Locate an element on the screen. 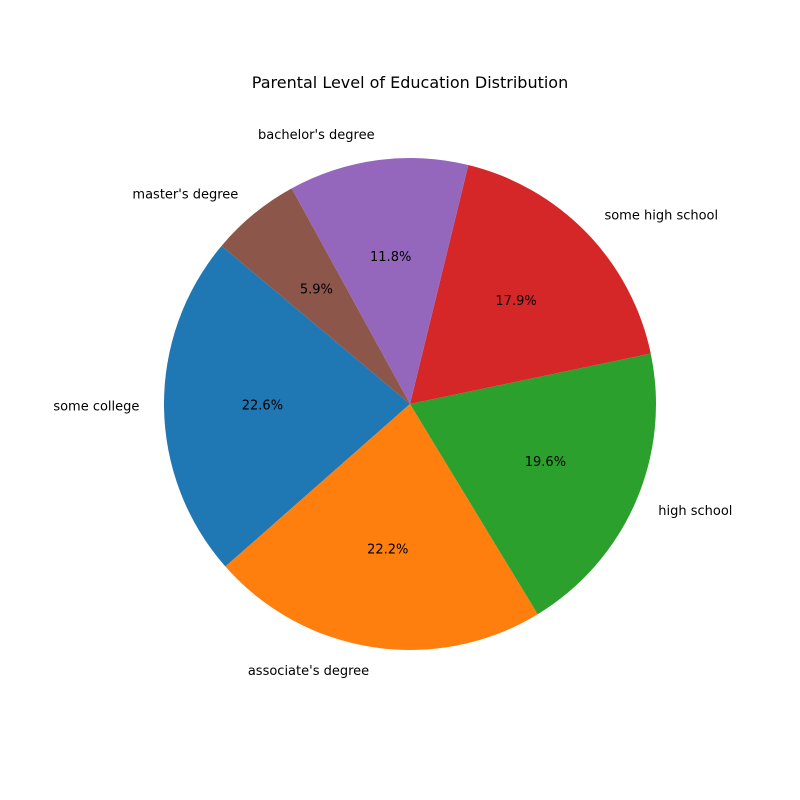  pie-slice-some-high-school is located at coordinates (530, 284).